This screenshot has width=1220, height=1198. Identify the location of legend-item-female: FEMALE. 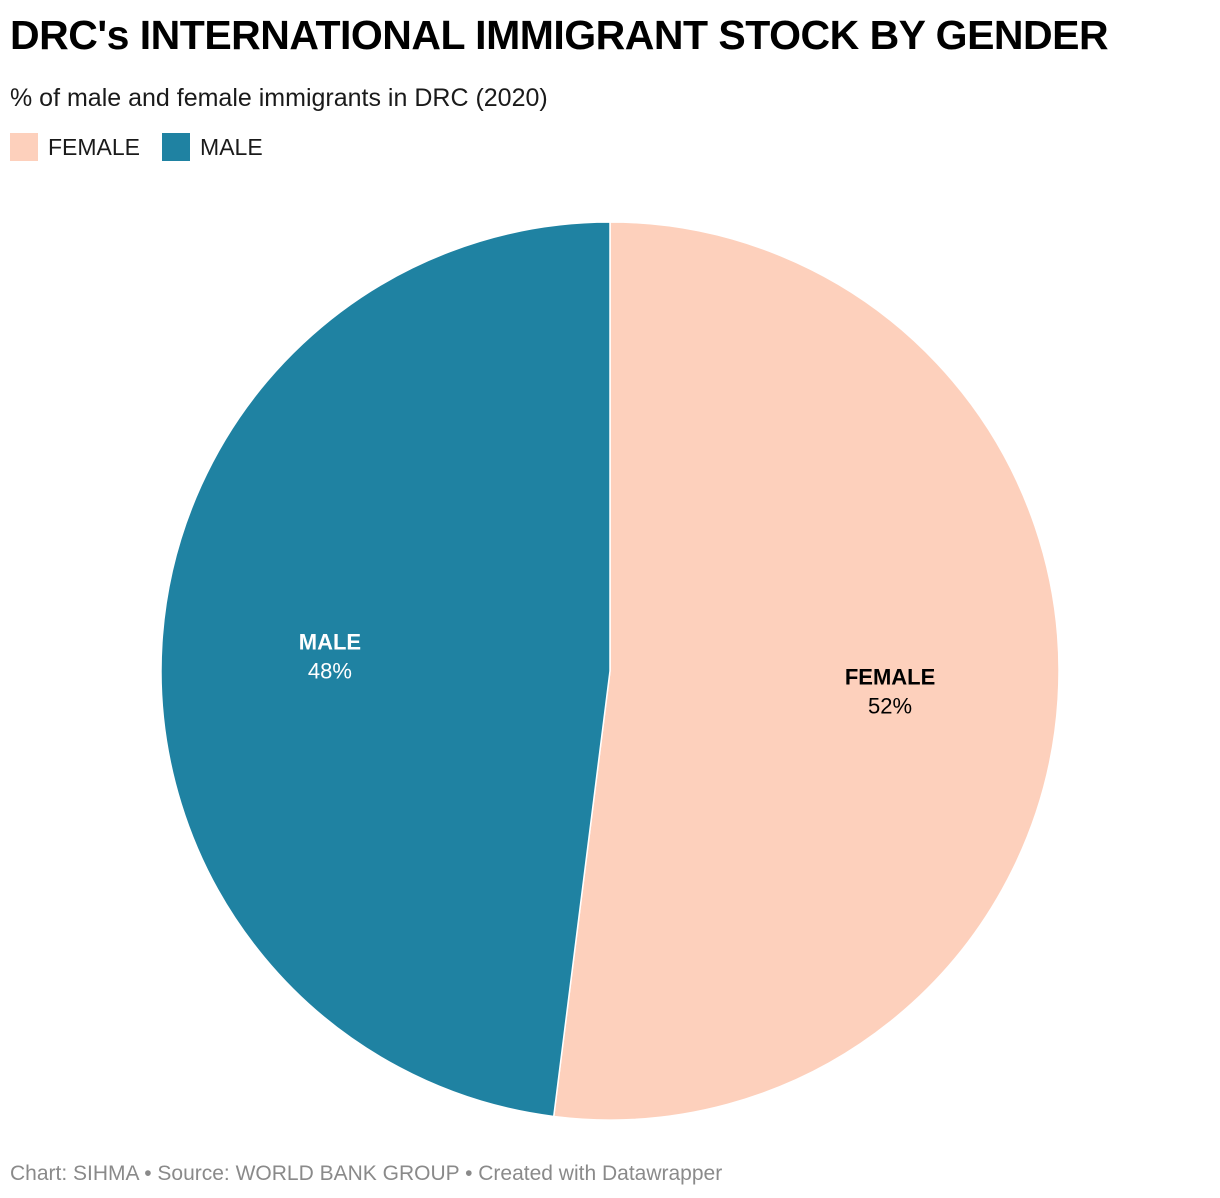
(75, 147).